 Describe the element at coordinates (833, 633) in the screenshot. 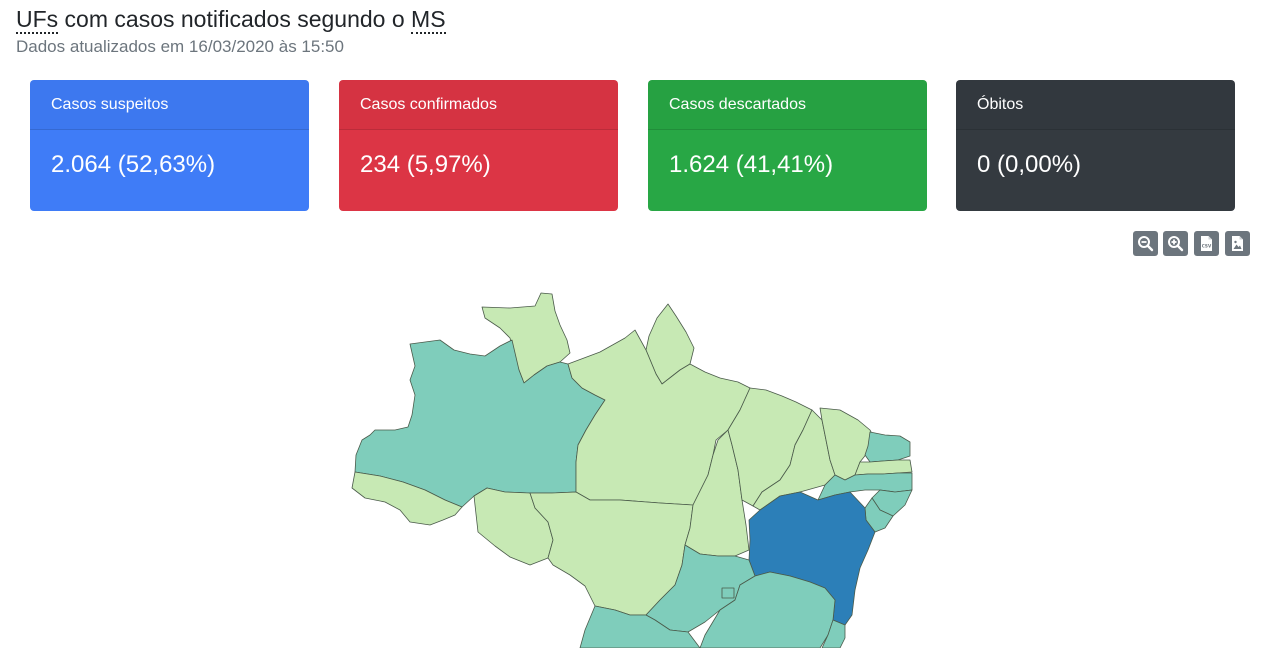

I see `state-espirito-santo` at that location.